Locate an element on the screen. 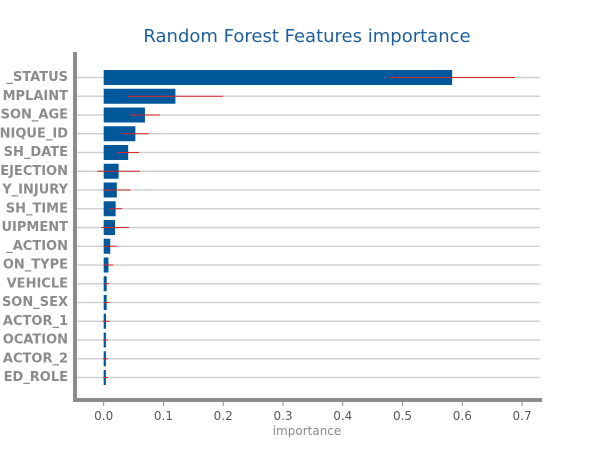  y-tick-label: VEHICLE is located at coordinates (37, 283).